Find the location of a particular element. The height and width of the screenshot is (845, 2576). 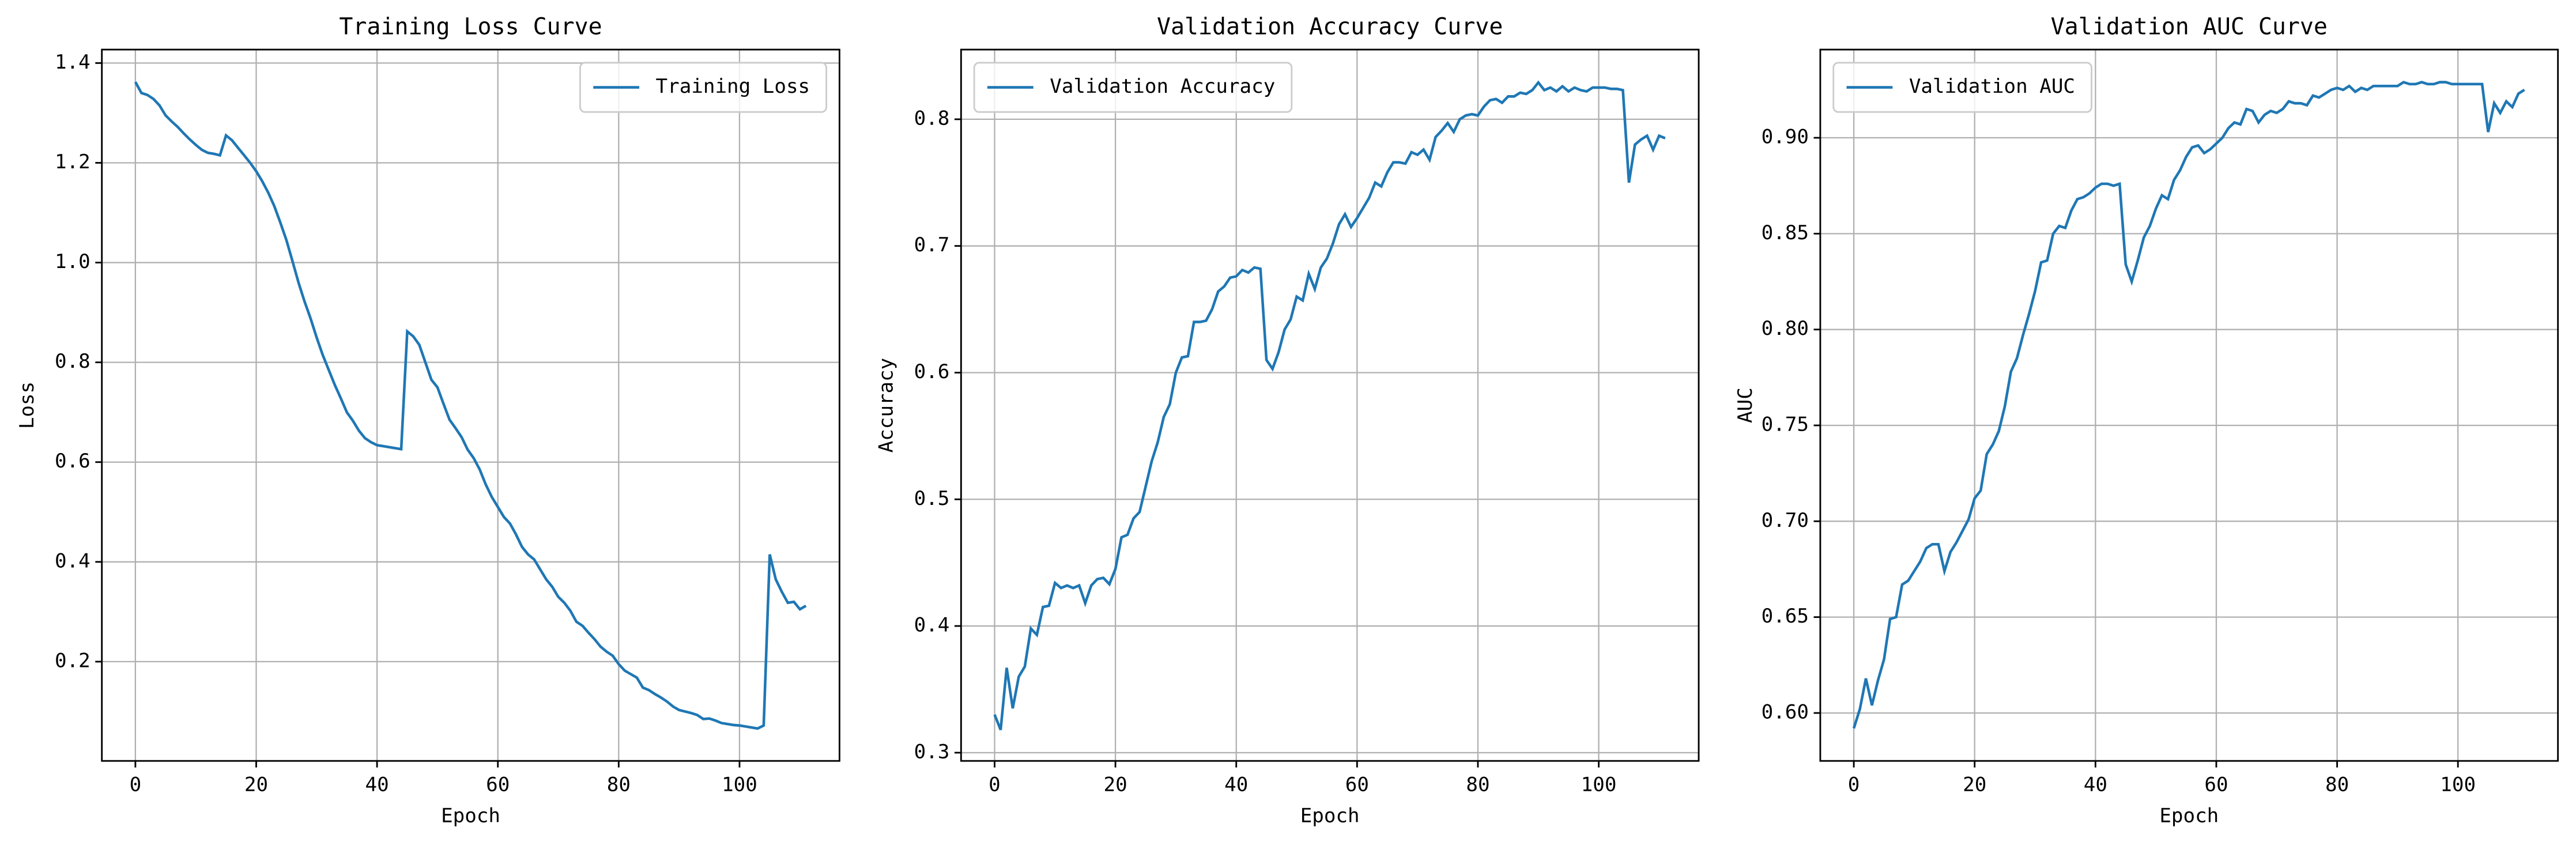

legend-label: Validation AUC is located at coordinates (1992, 86).